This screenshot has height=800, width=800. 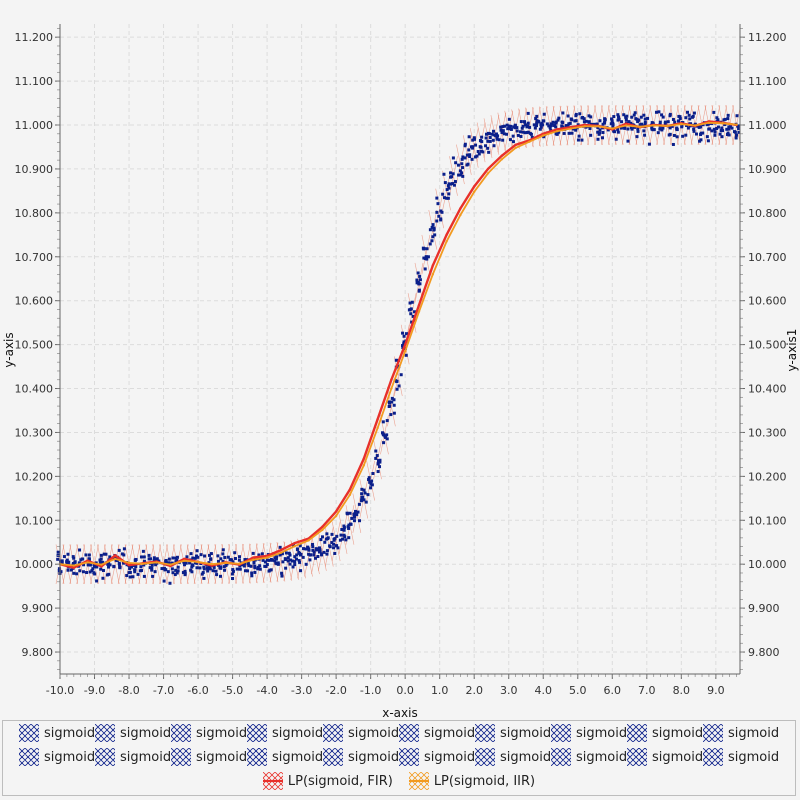 I want to click on y-tick-label-right: 10.500, so click(x=767, y=345).